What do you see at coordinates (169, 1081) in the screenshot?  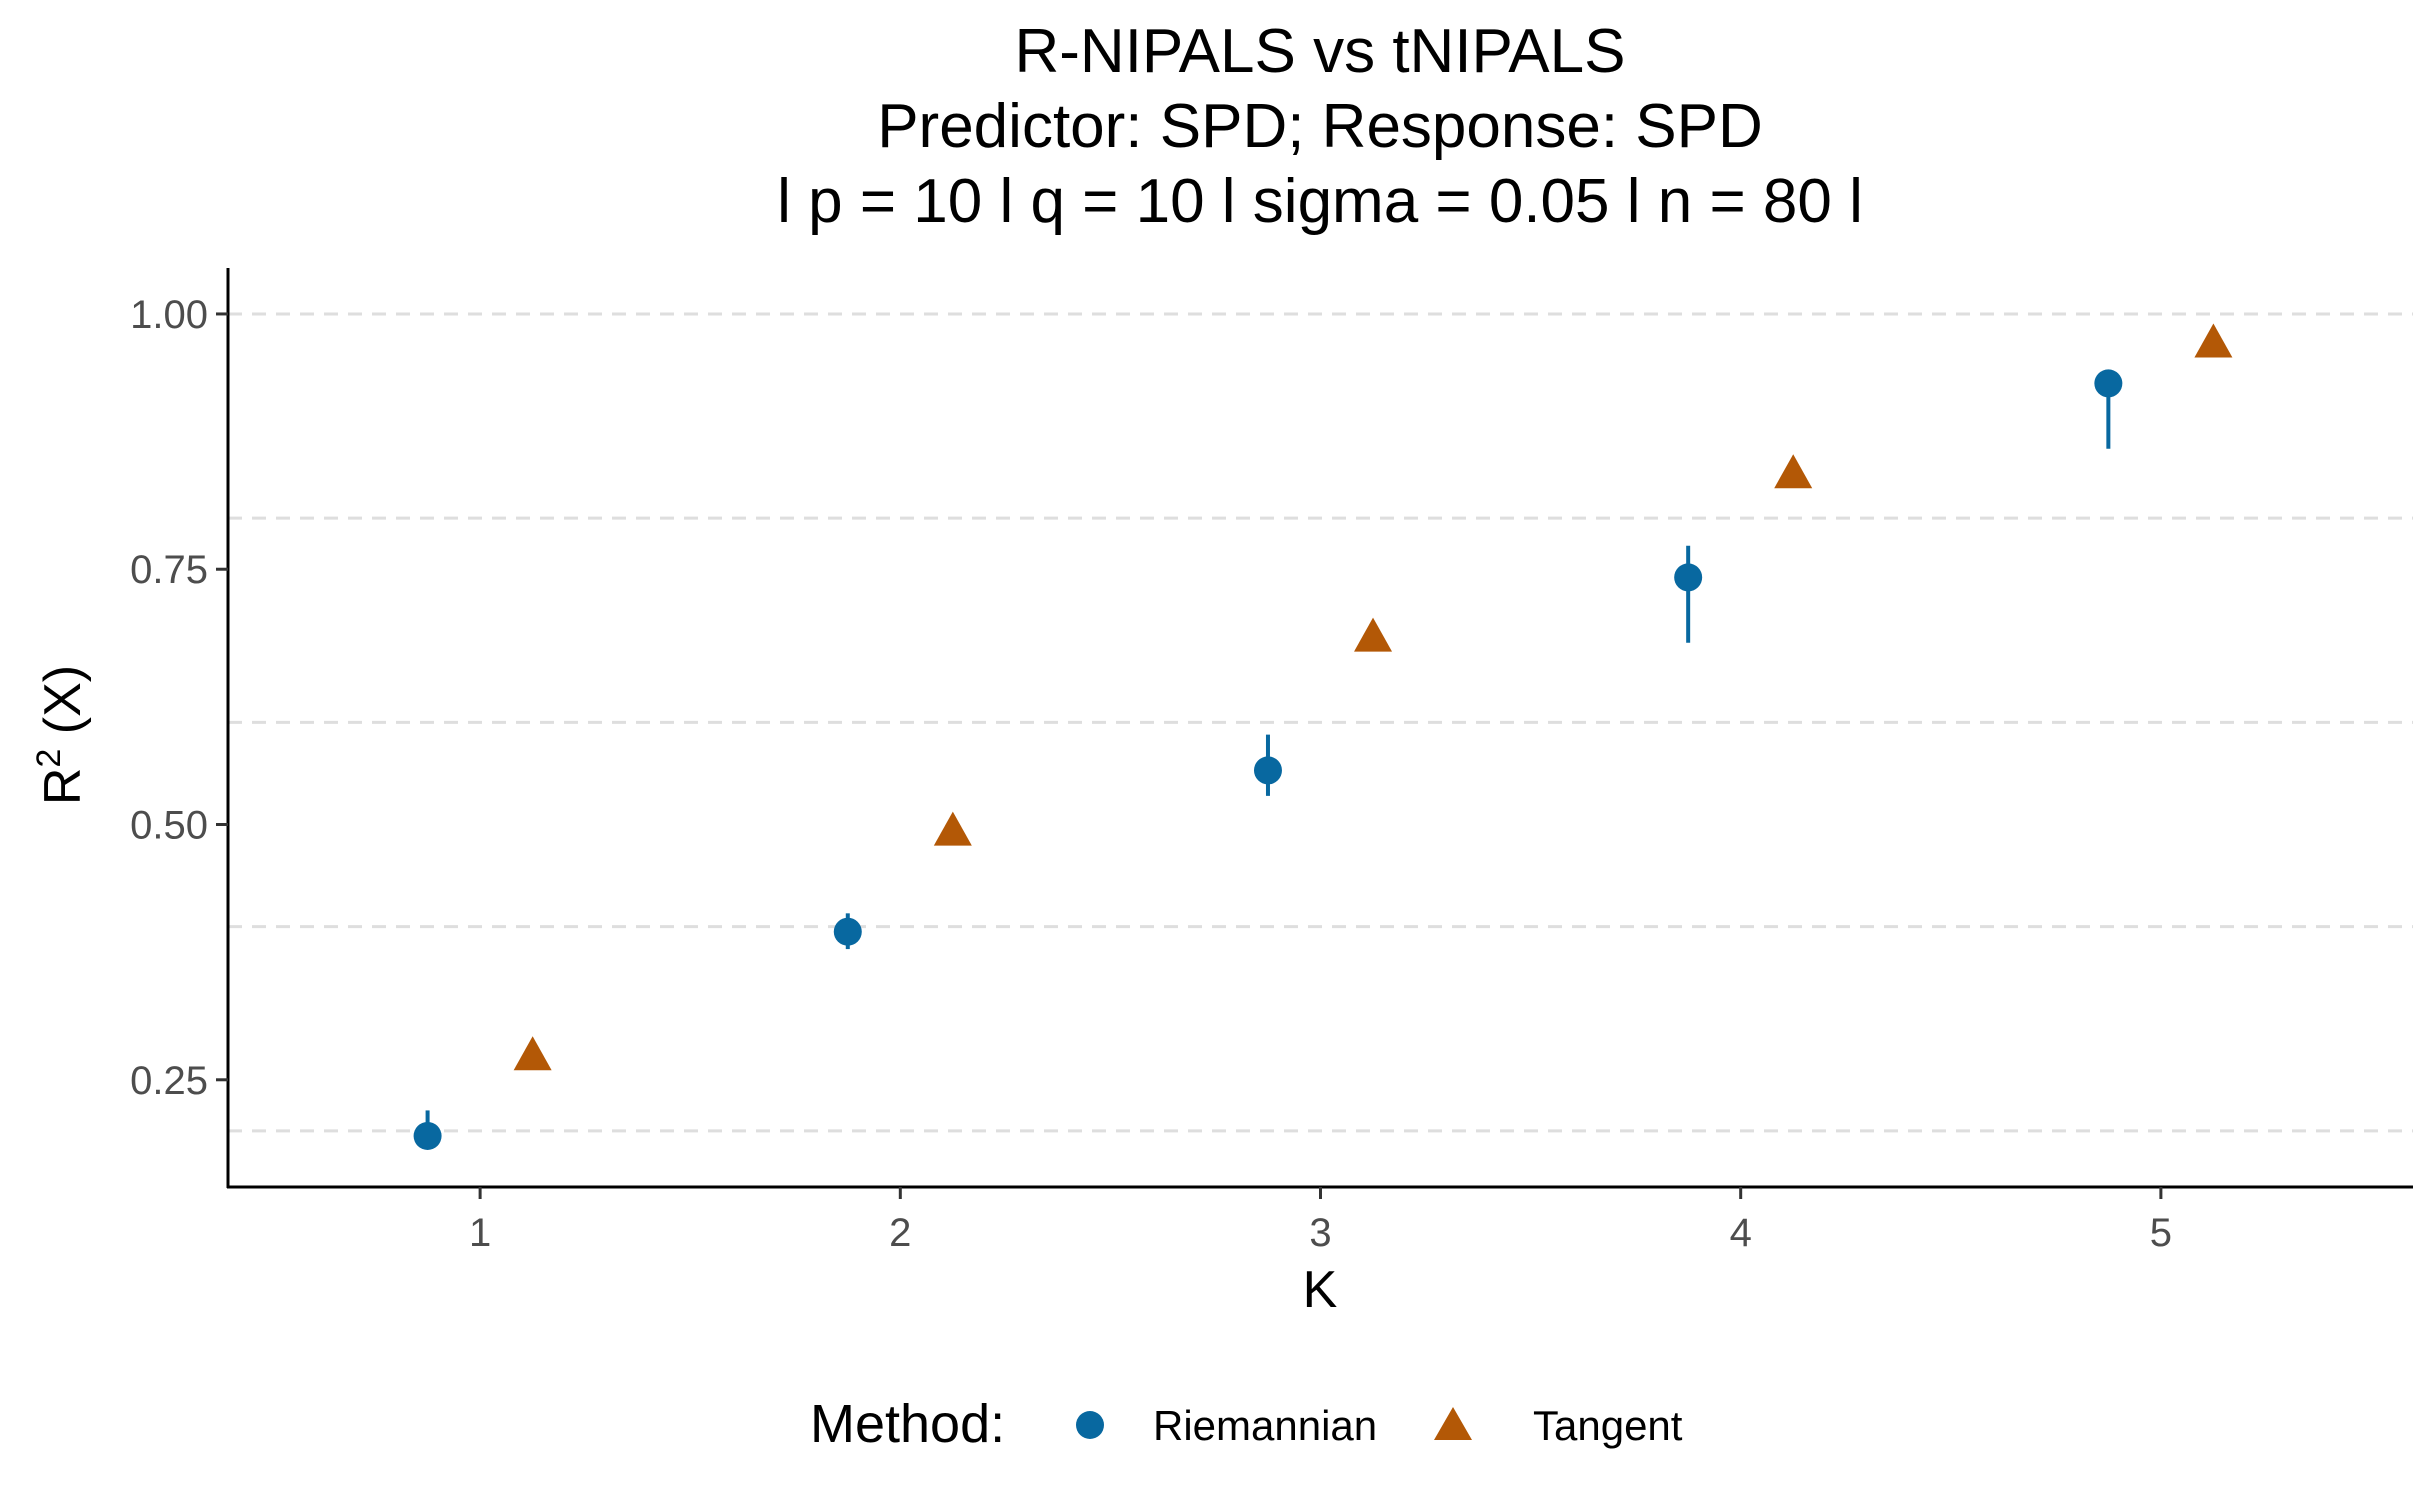 I see `y-tick-label-0: 0.25` at bounding box center [169, 1081].